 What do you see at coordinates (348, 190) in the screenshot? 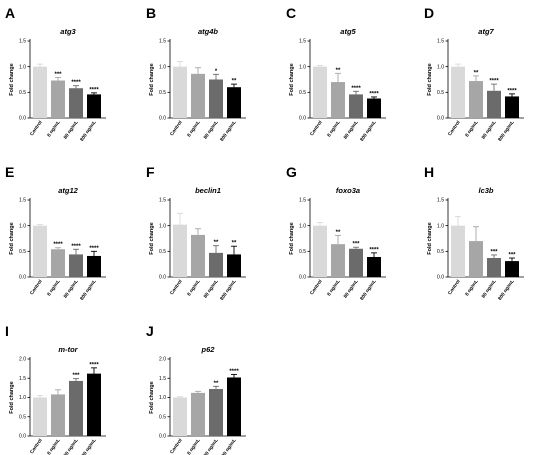
I see `chart-title: foxo3a` at bounding box center [348, 190].